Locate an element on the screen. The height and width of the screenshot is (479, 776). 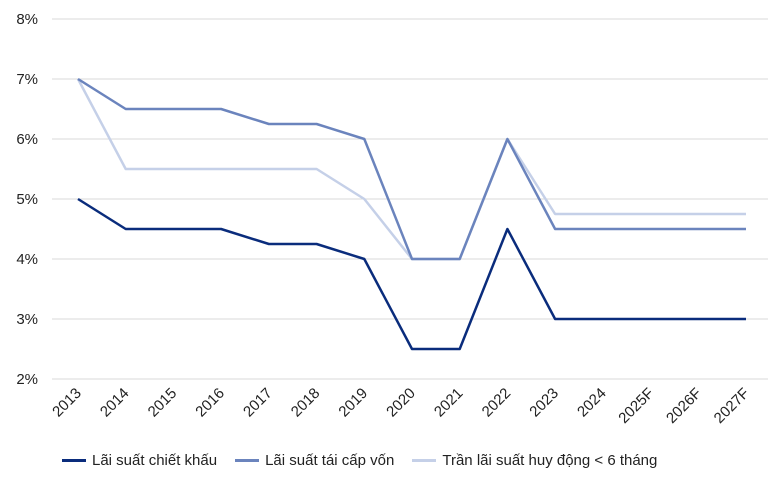
legend-item-refinancing-rate: Lãi suất tái cấp vốn is located at coordinates (314, 460).